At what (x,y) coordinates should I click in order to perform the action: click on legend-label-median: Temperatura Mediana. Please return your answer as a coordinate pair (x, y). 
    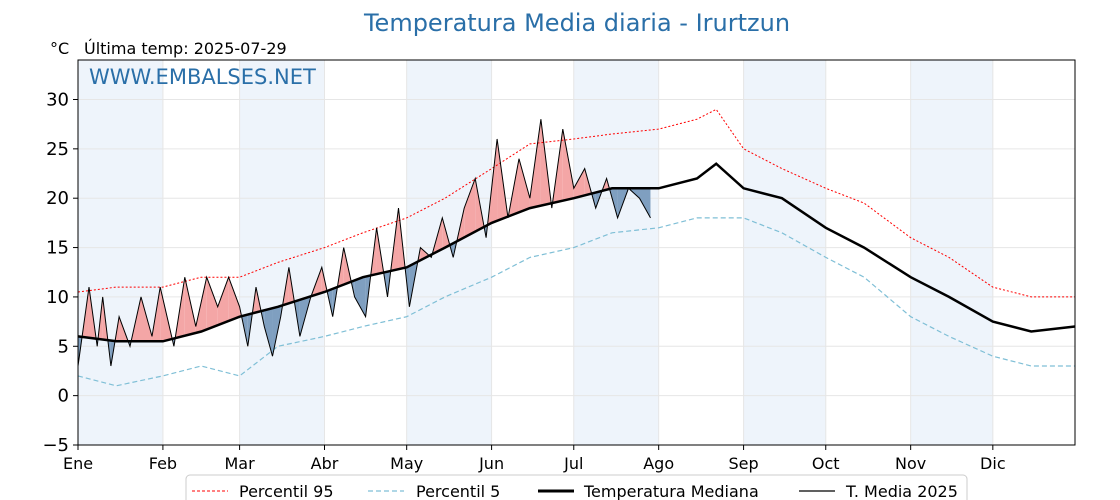
    Looking at the image, I should click on (671, 491).